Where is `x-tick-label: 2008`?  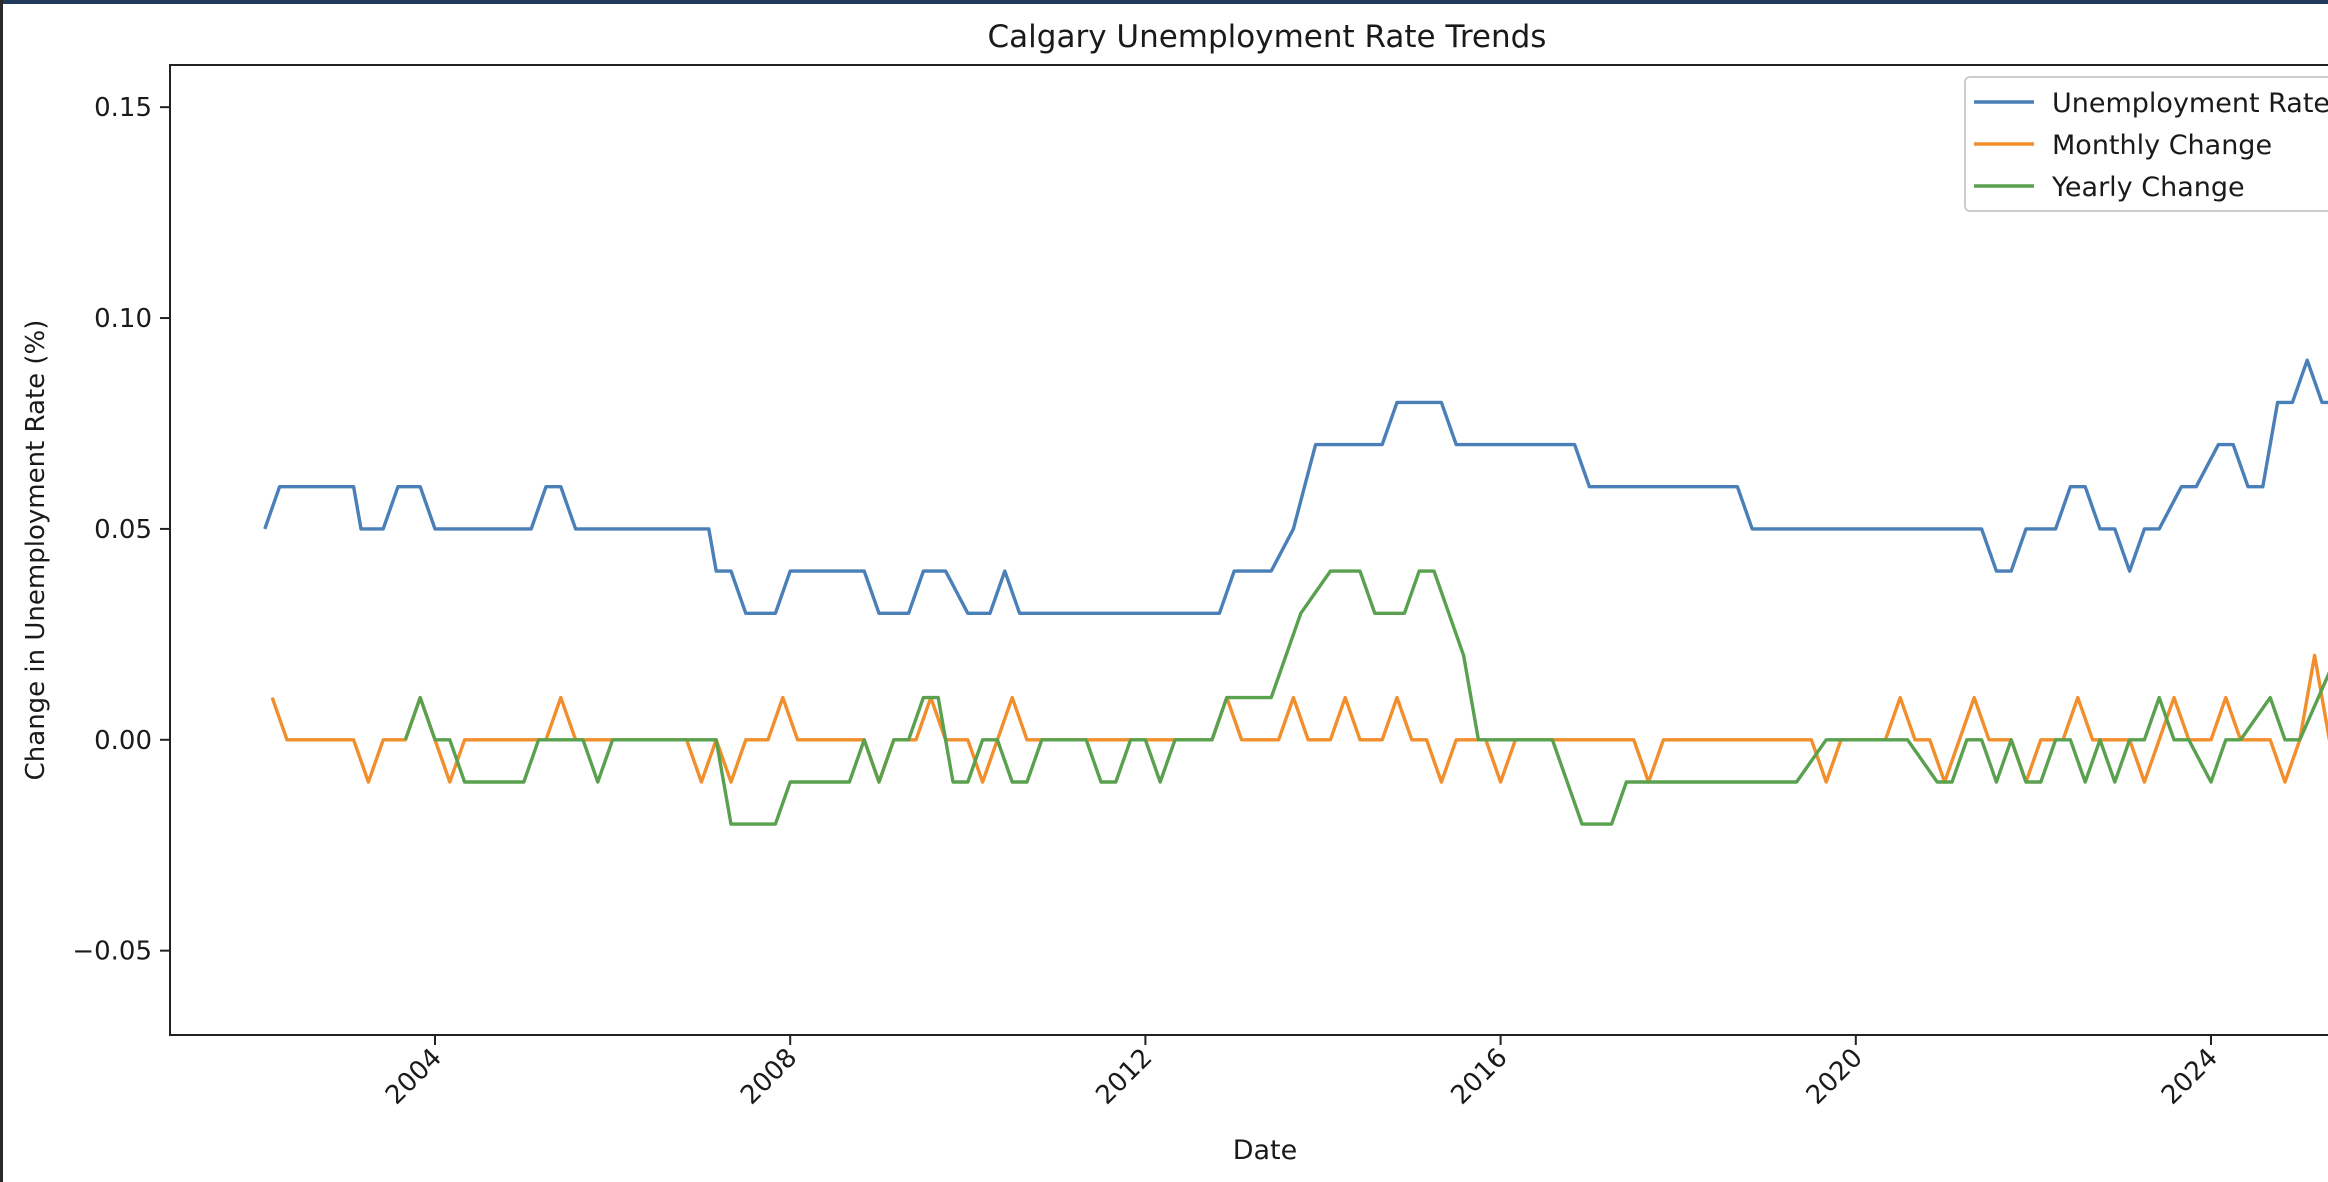 x-tick-label: 2008 is located at coordinates (769, 1077).